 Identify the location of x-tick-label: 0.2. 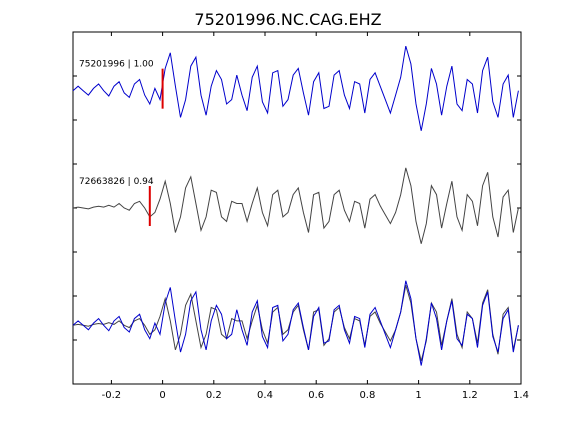
(214, 395).